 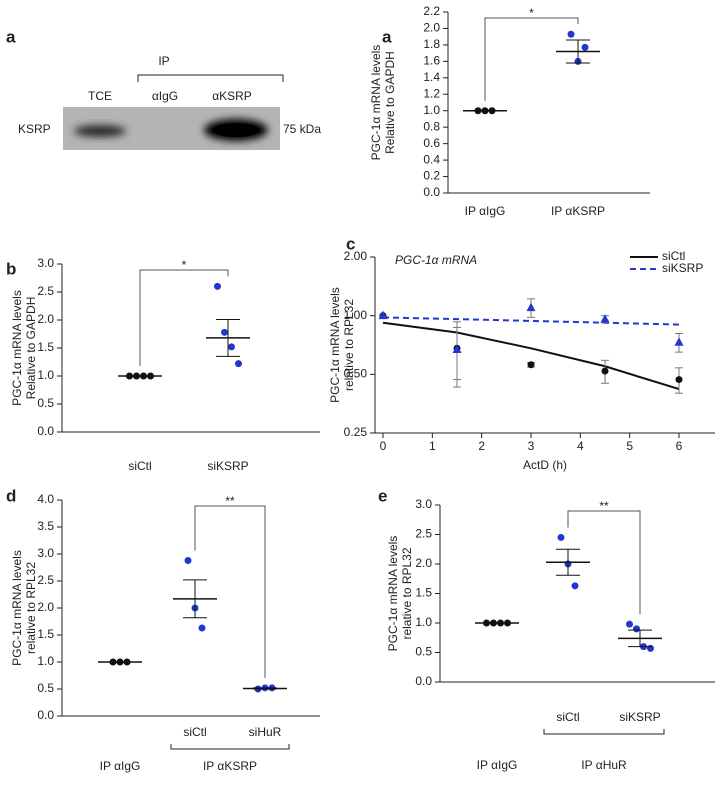 I want to click on x-tick-label: IP αKSRP, so click(x=578, y=211).